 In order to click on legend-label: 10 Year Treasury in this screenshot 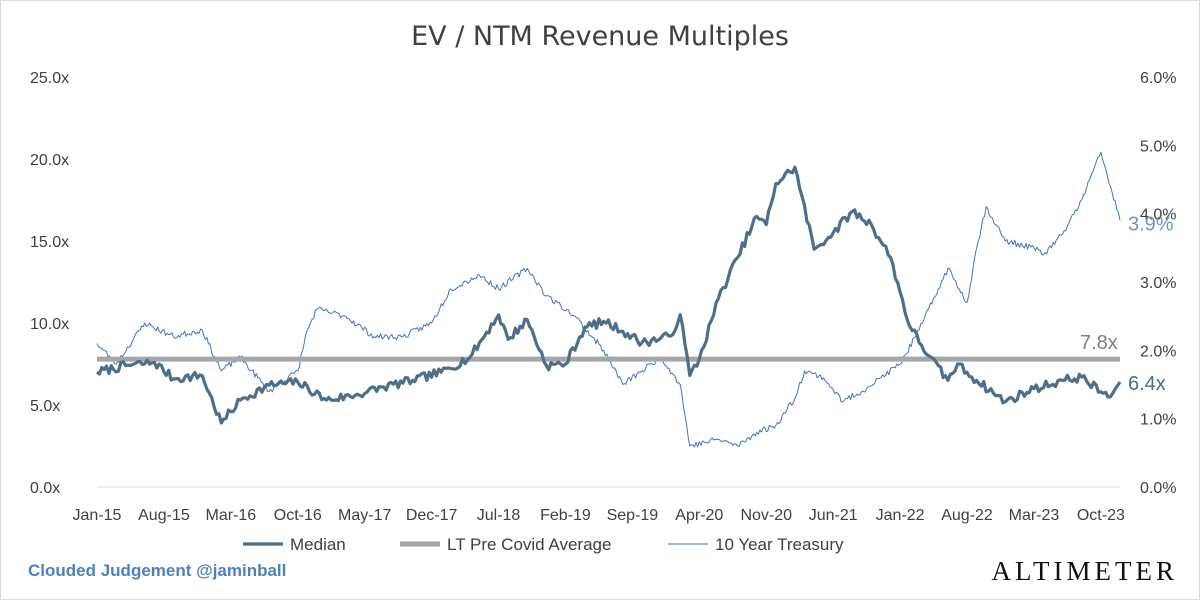, I will do `click(779, 544)`.